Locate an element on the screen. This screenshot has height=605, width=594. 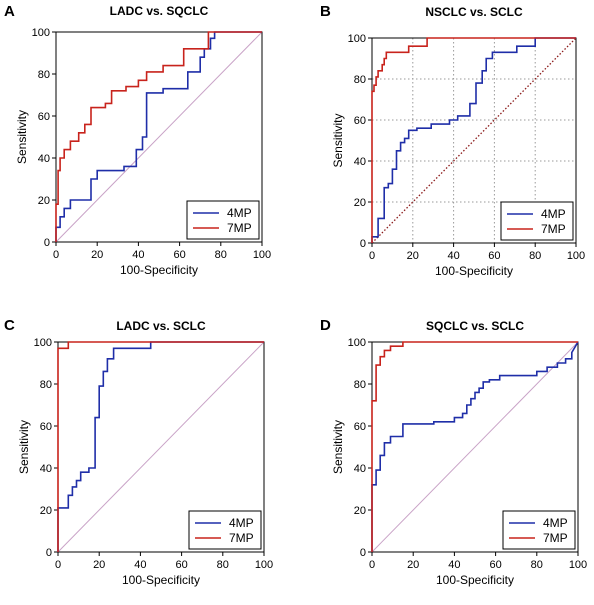
plot-frame is located at coordinates (159, 137).